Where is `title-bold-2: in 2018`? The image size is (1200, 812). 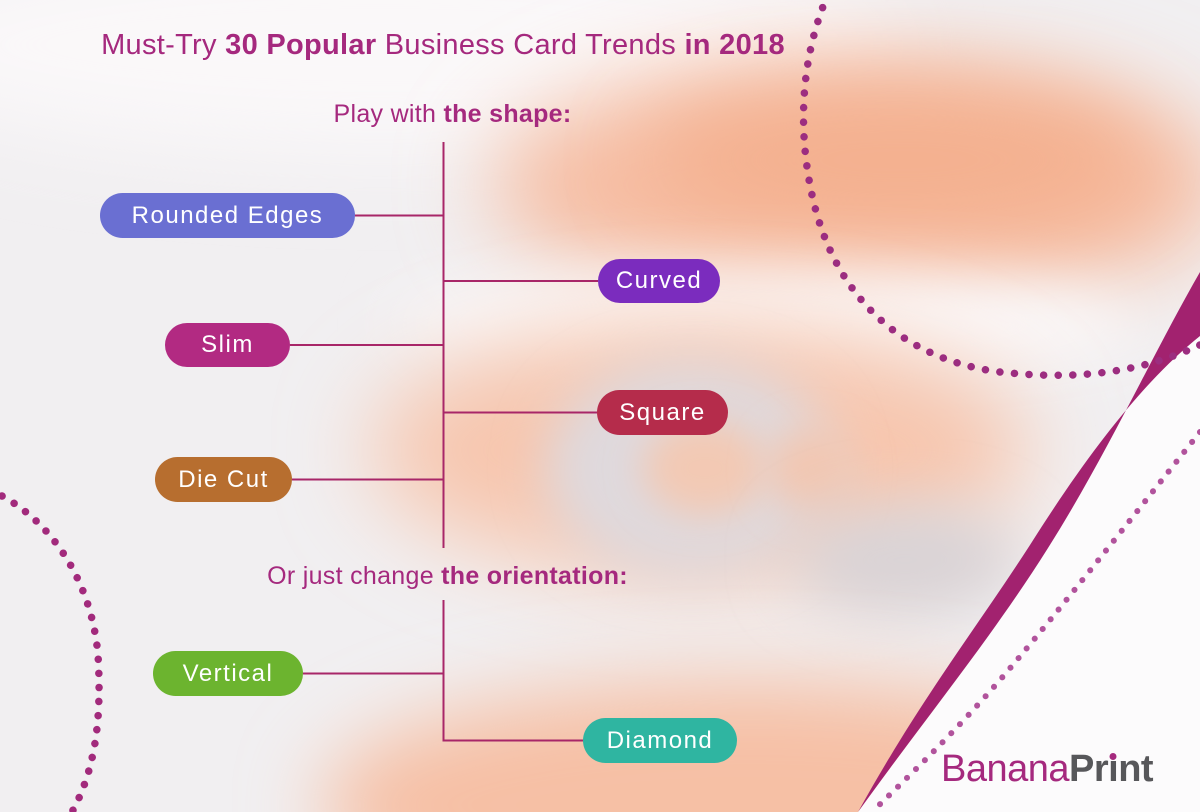 title-bold-2: in 2018 is located at coordinates (734, 45).